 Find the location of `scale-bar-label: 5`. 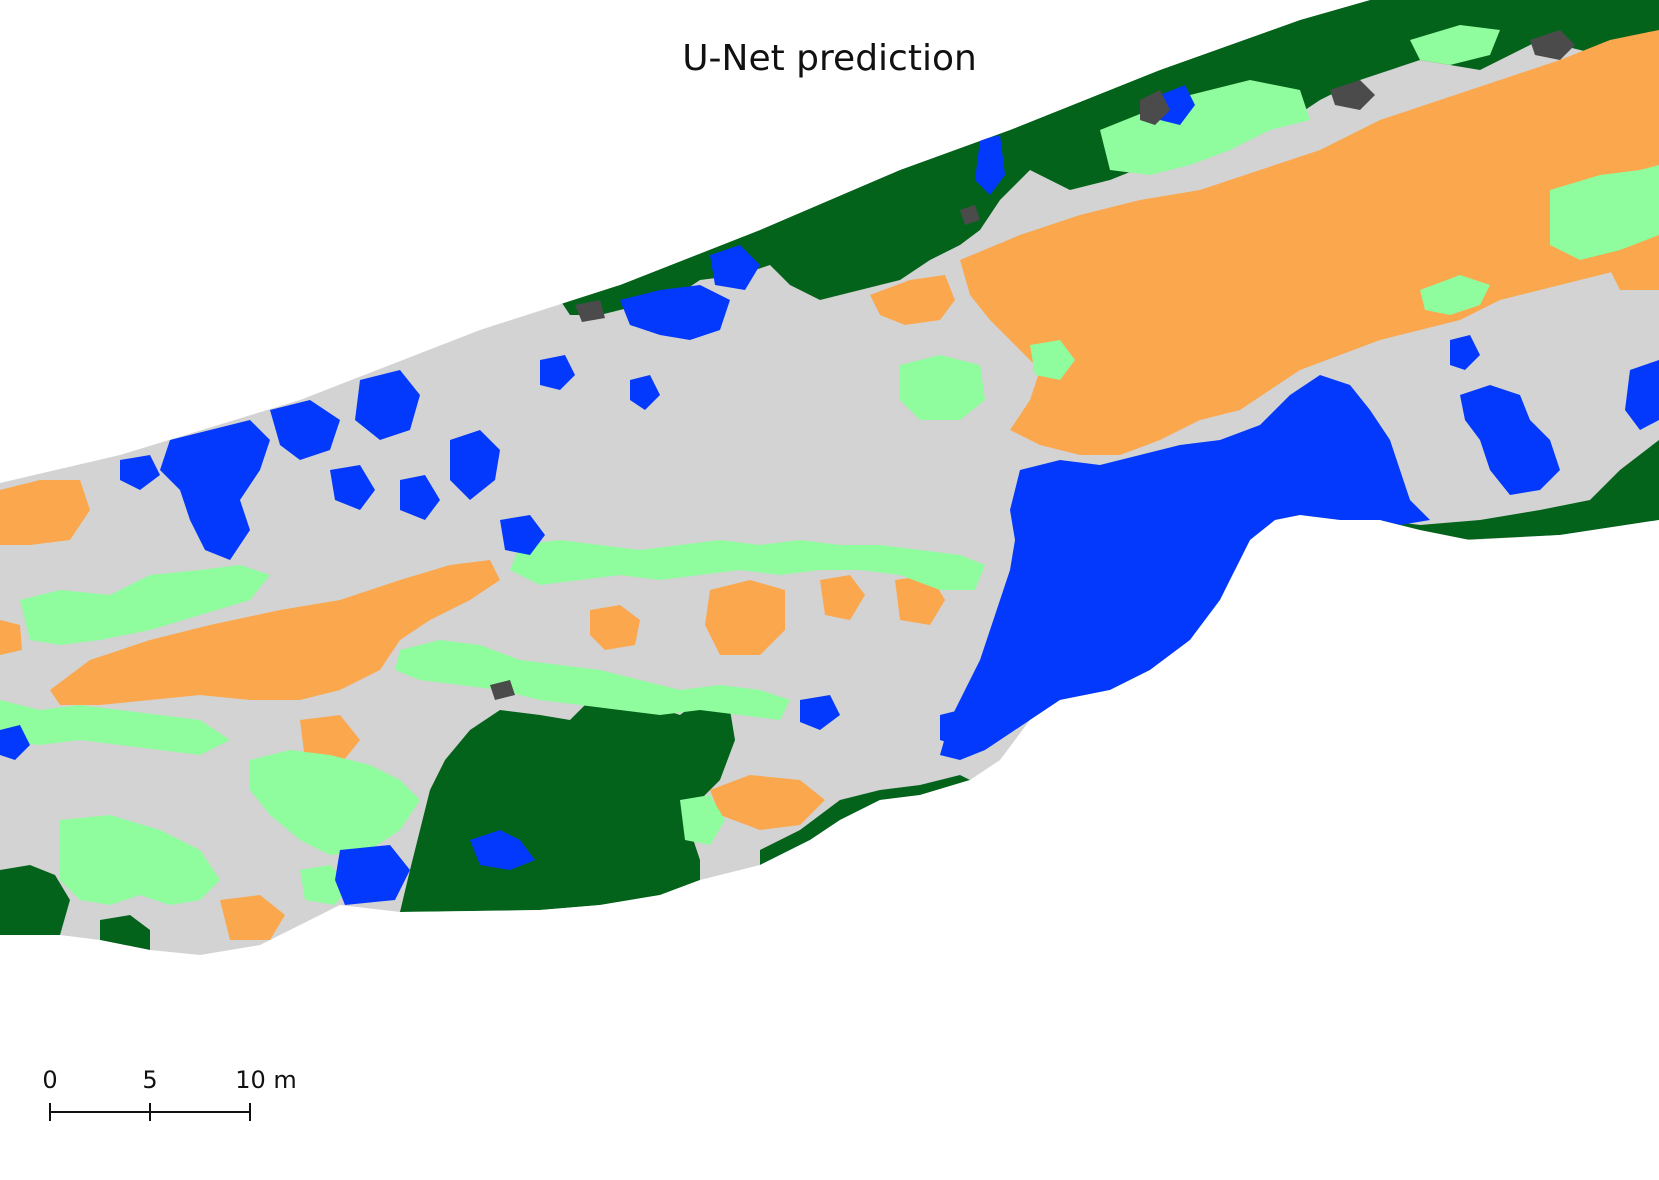

scale-bar-label: 5 is located at coordinates (149, 1080).